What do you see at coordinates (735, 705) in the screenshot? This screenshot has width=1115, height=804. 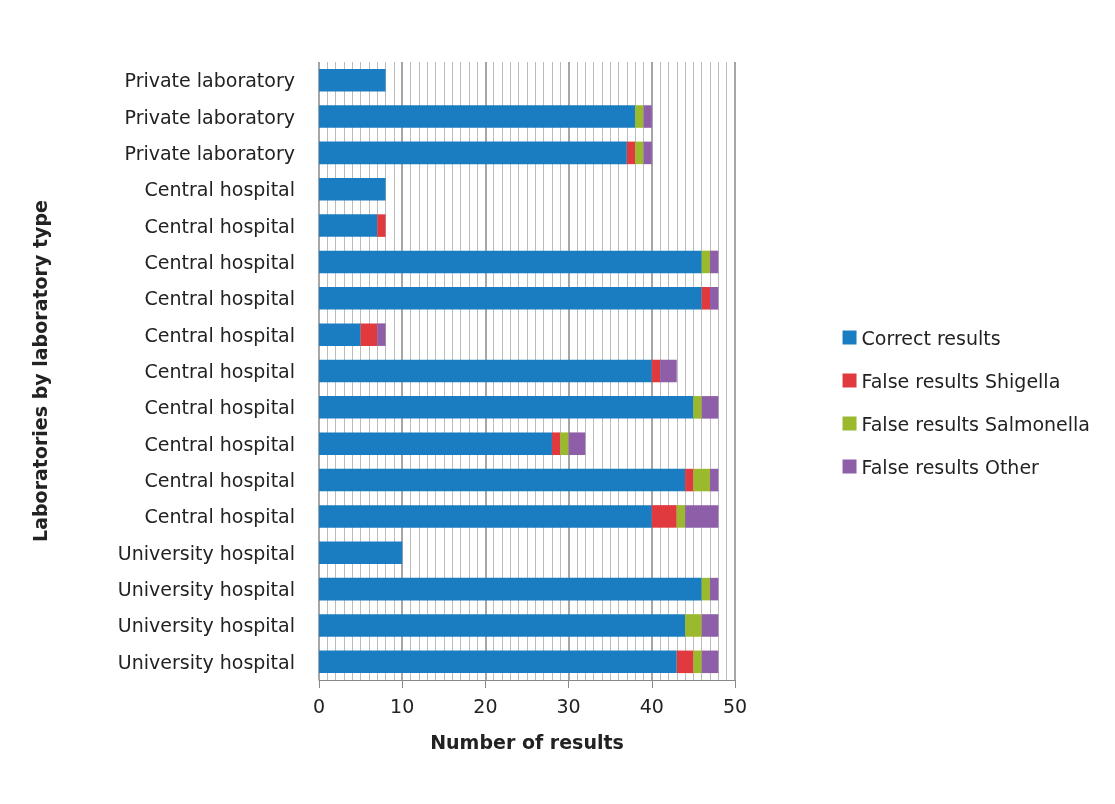 I see `x-tick-label: 50` at bounding box center [735, 705].